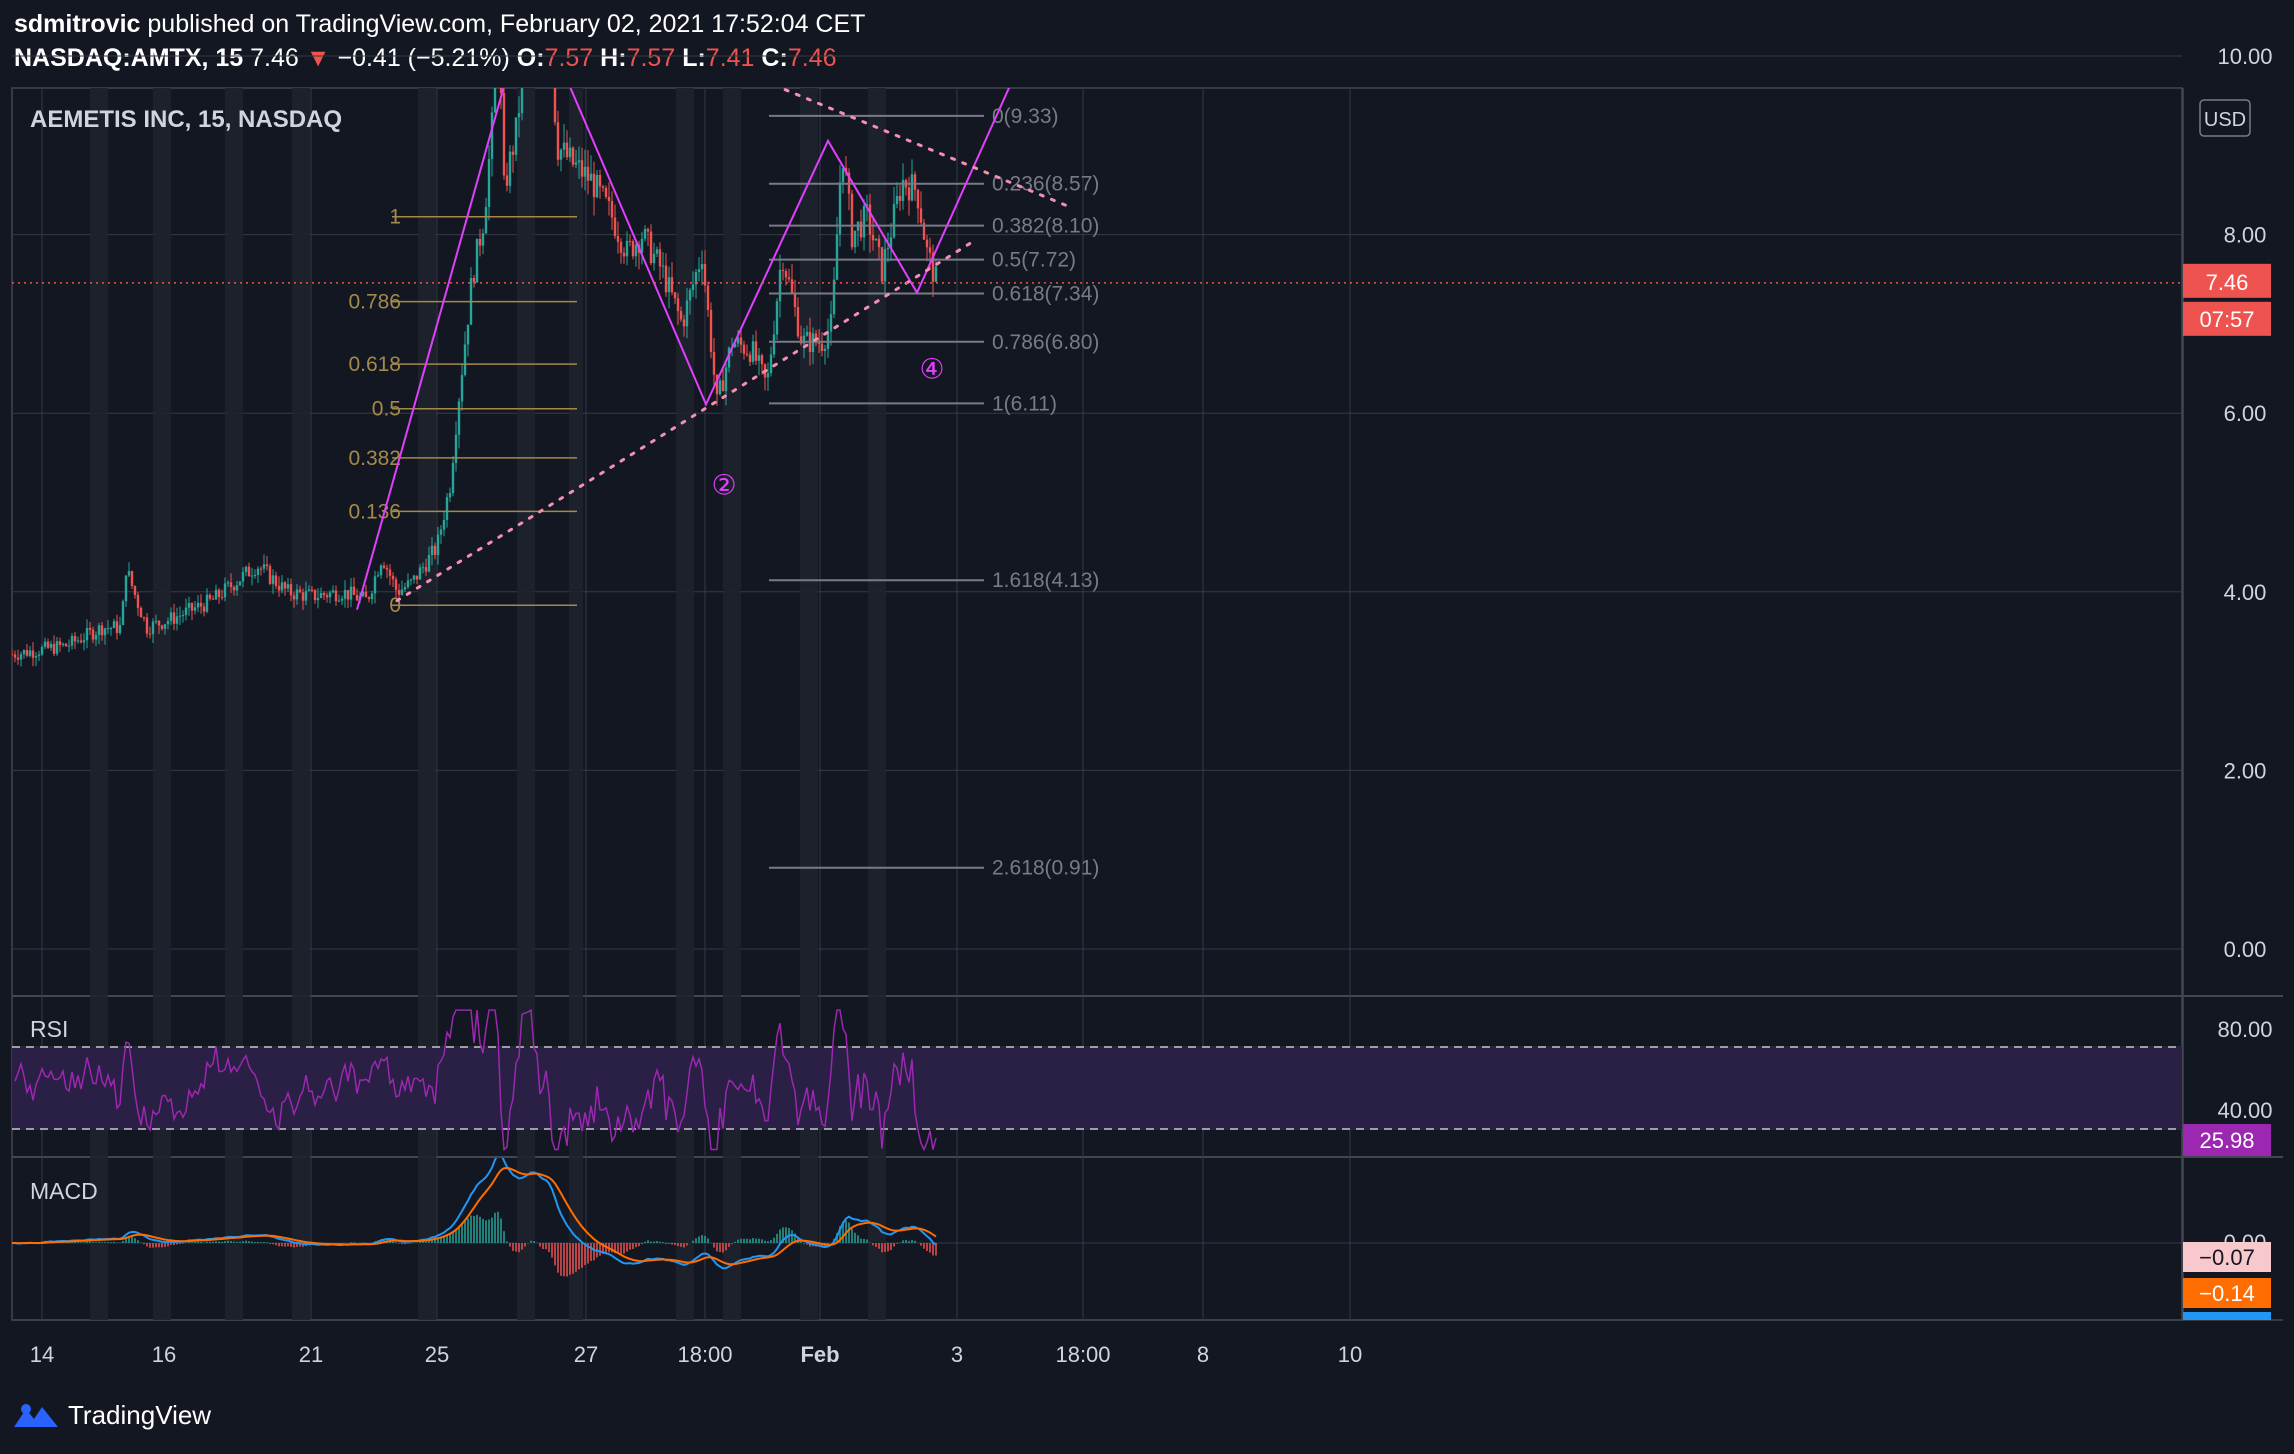 The image size is (2294, 1454). What do you see at coordinates (77, 24) in the screenshot?
I see `publisher-name: sdmitrovic` at bounding box center [77, 24].